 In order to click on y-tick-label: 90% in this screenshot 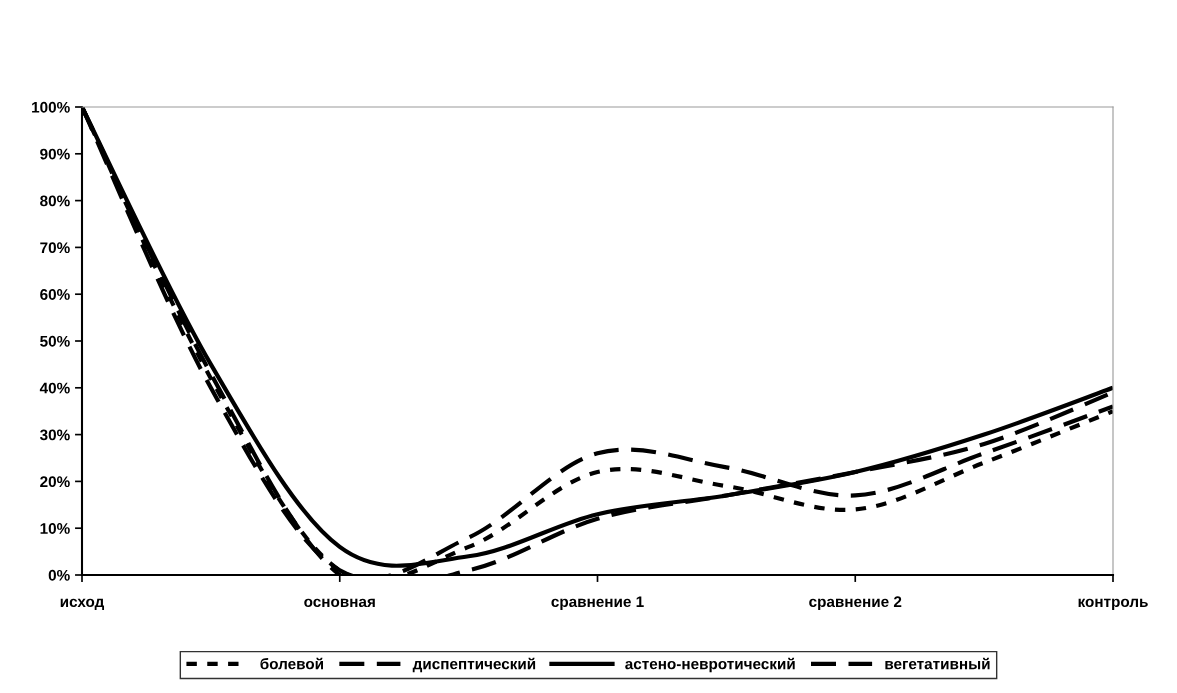, I will do `click(55, 154)`.